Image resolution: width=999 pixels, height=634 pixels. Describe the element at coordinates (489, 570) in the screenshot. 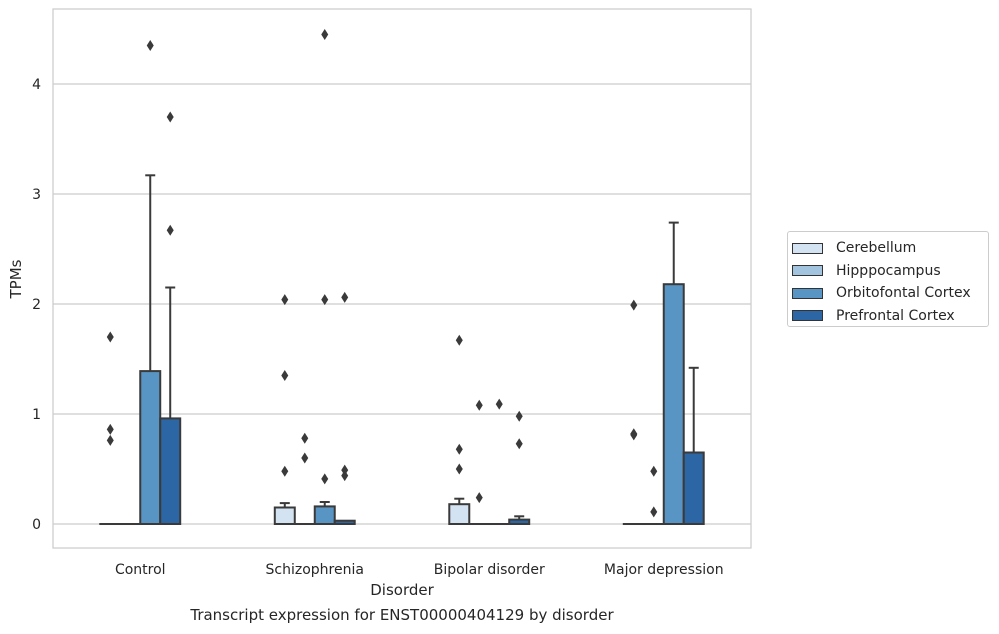

I see `x-tick-label: Bipolar disorder` at that location.